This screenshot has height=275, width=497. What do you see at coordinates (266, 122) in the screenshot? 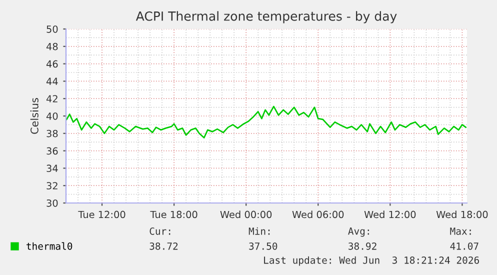
I see `line-series` at bounding box center [266, 122].